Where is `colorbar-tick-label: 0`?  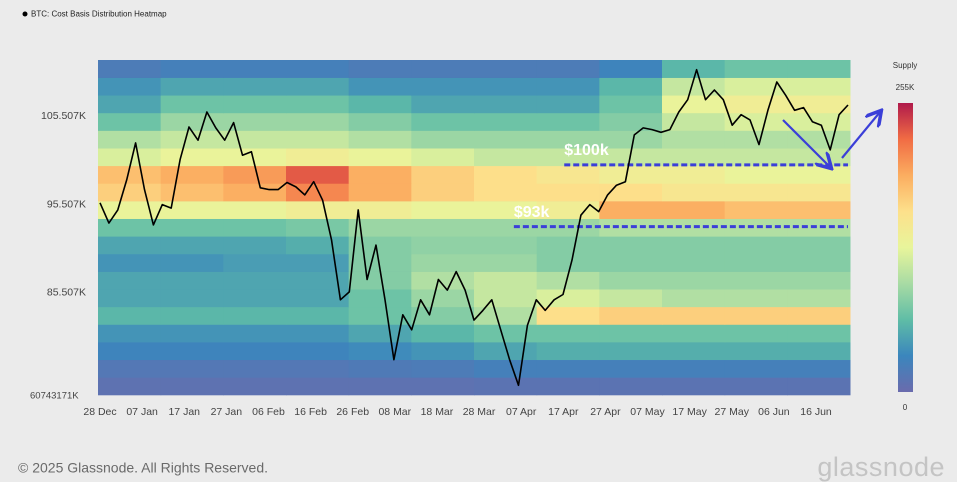
colorbar-tick-label: 0 is located at coordinates (905, 407).